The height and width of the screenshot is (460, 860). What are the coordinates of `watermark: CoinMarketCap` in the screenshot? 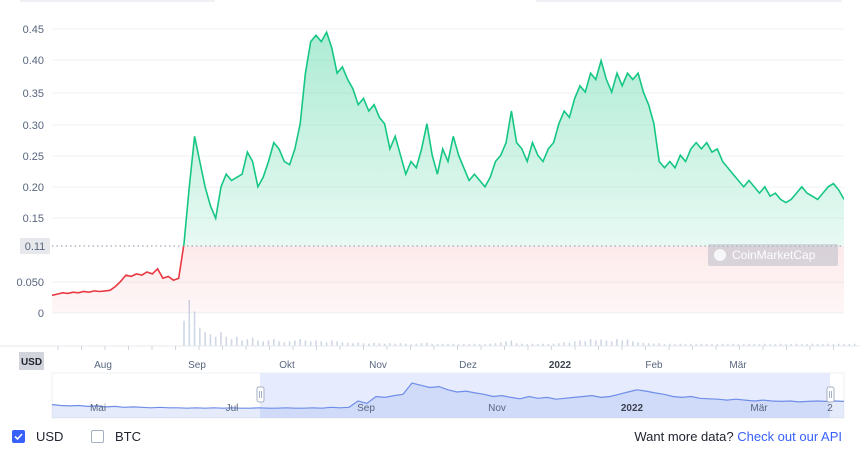 It's located at (773, 255).